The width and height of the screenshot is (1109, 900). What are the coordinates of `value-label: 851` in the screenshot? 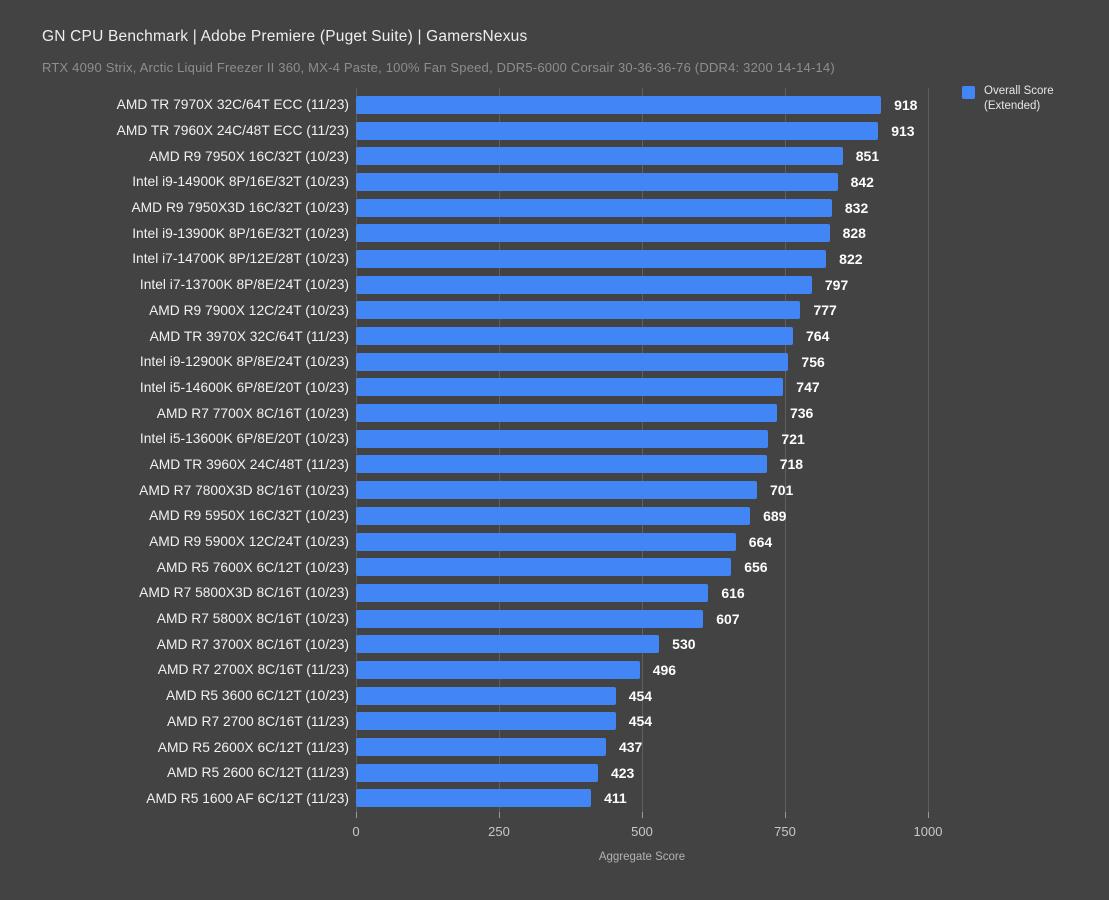 It's located at (867, 156).